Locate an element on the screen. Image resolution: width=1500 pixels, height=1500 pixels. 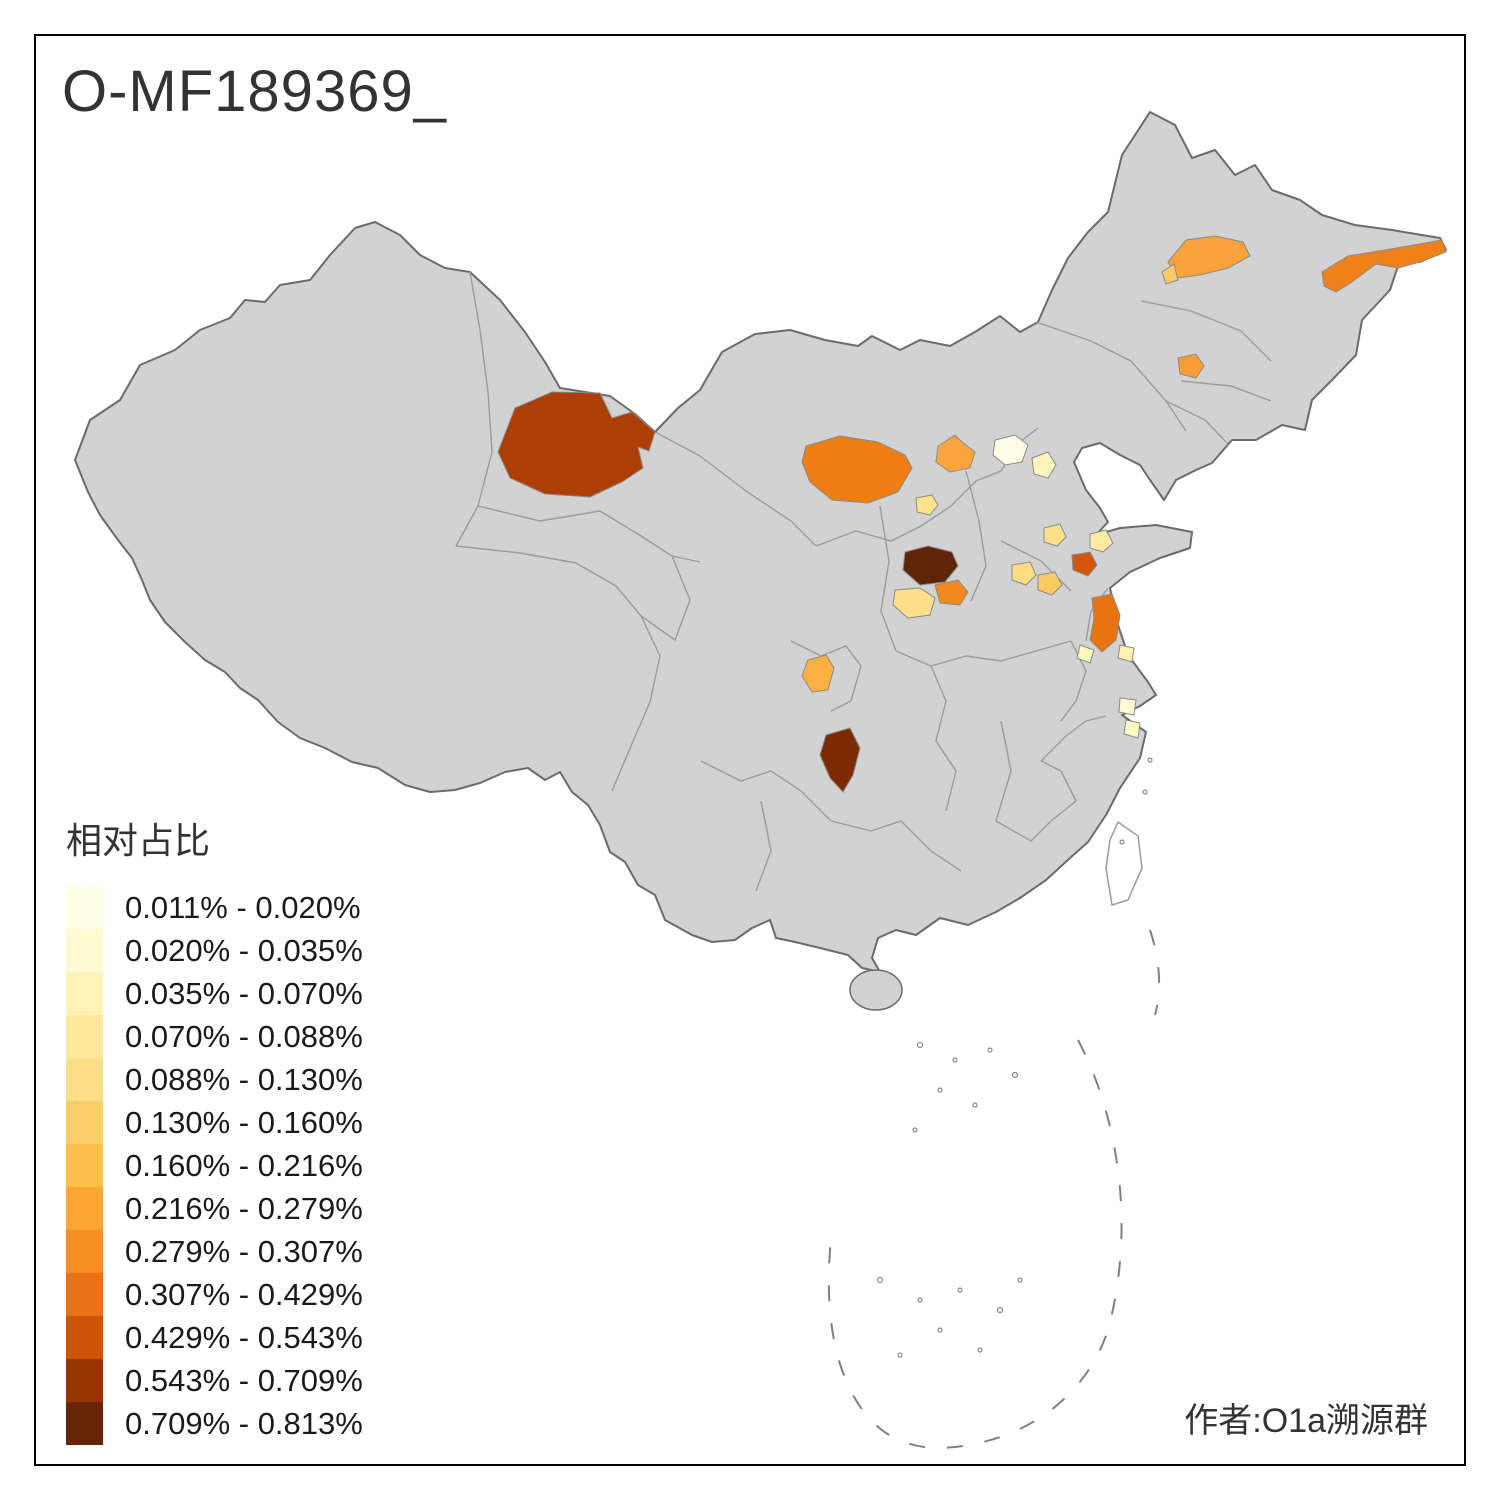
legend-label: 0.130% - 0.160% is located at coordinates (244, 1122).